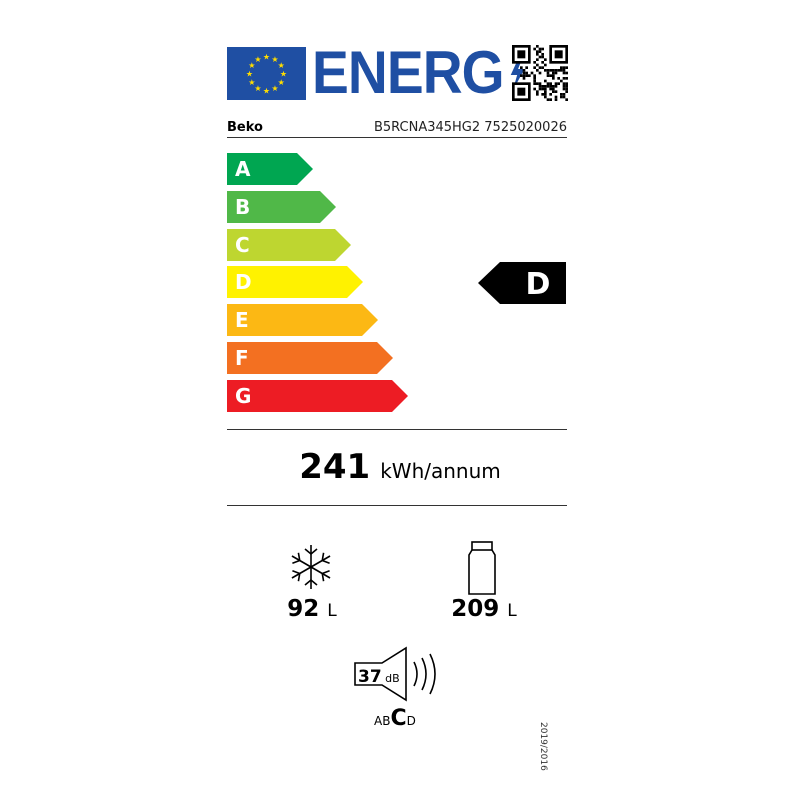  Describe the element at coordinates (398, 718) in the screenshot. I see `noise-class-c: C` at that location.